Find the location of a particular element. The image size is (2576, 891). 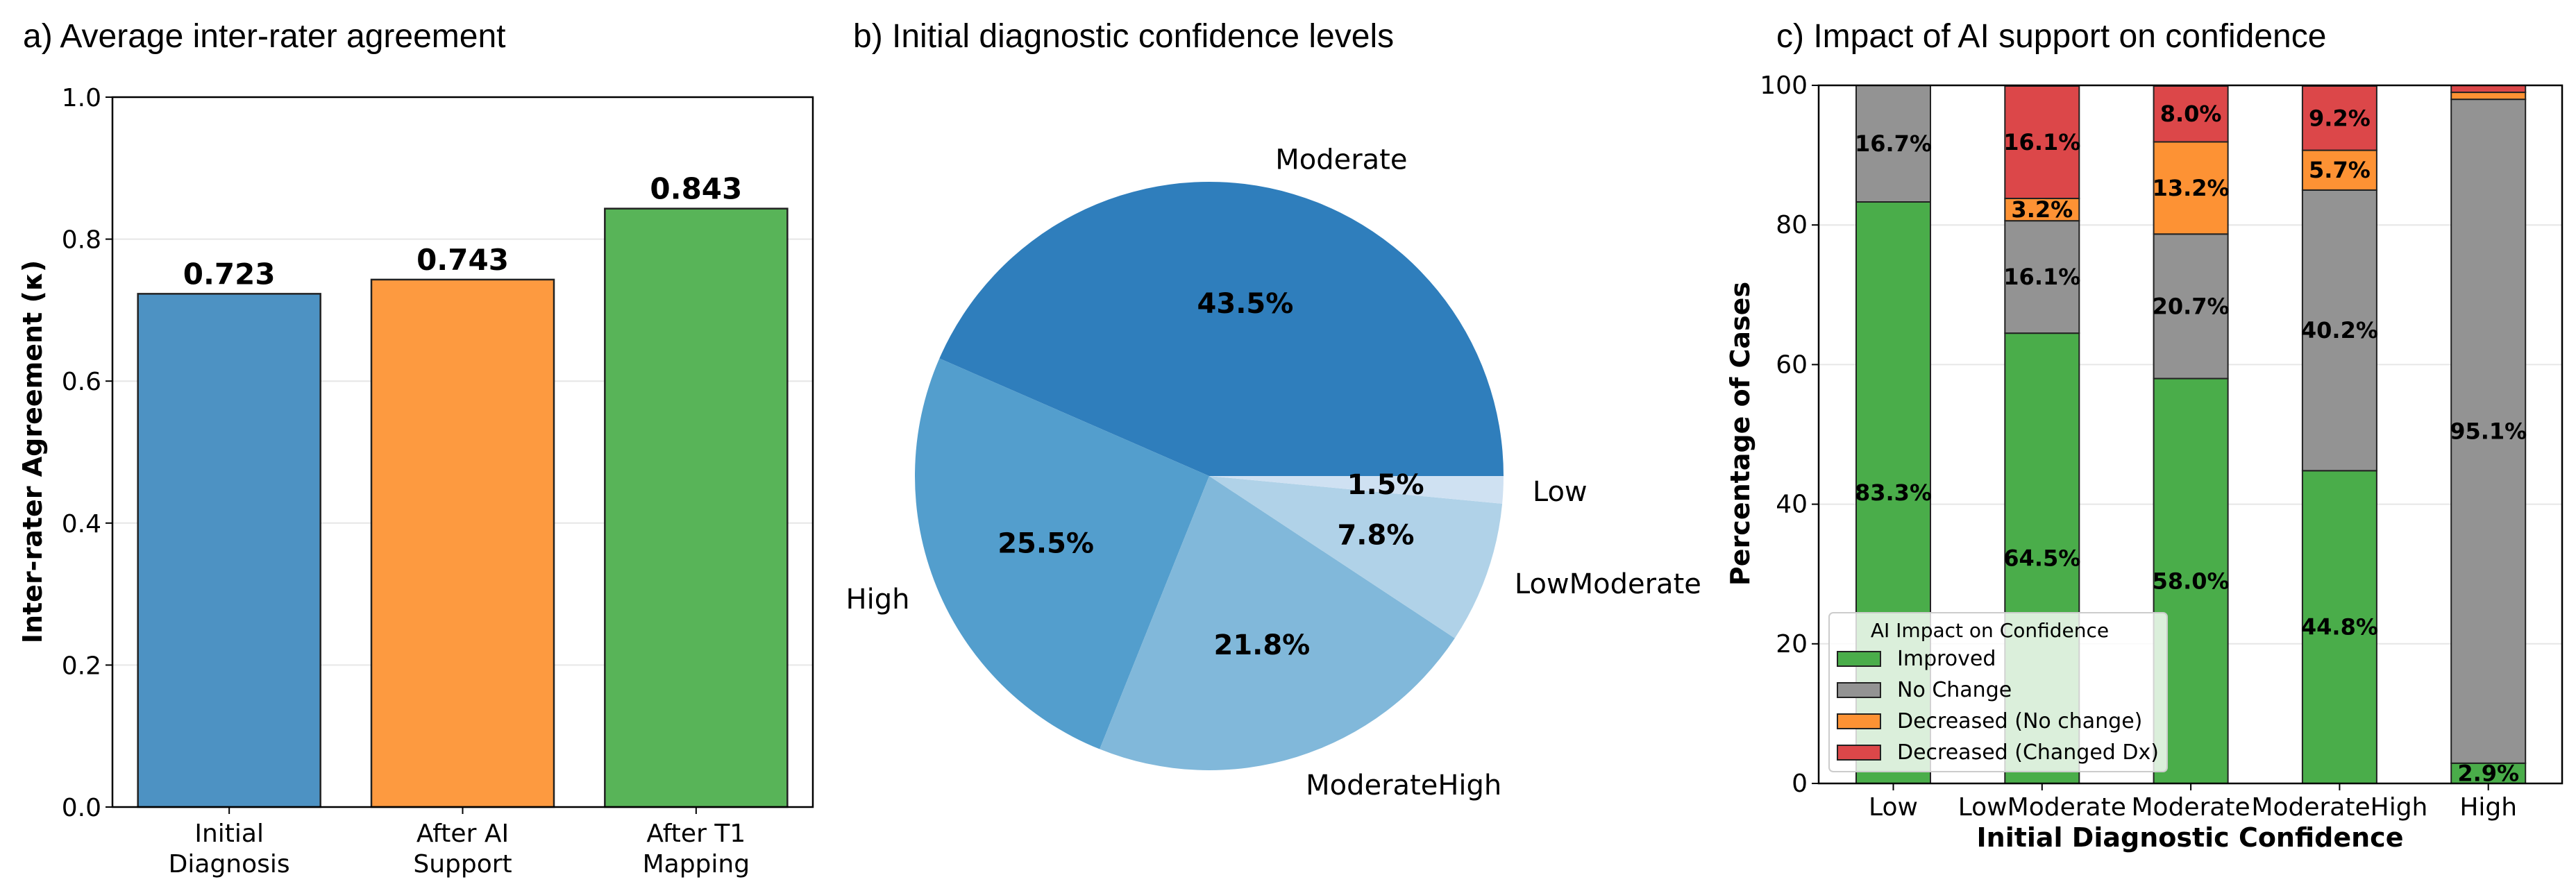

panel-c-segment-label: 9.2% is located at coordinates (2340, 118).